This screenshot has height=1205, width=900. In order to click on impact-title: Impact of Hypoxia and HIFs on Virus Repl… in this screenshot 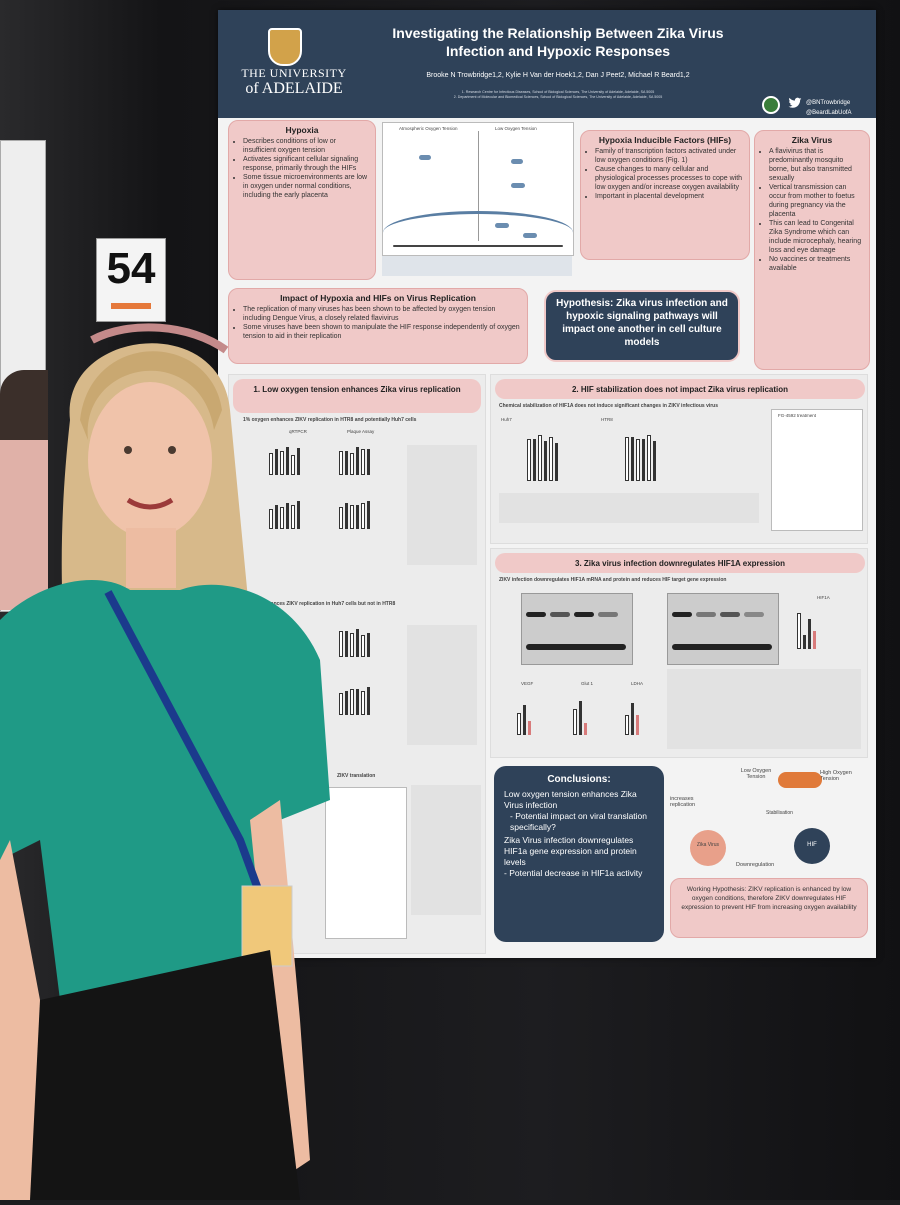, I will do `click(378, 298)`.